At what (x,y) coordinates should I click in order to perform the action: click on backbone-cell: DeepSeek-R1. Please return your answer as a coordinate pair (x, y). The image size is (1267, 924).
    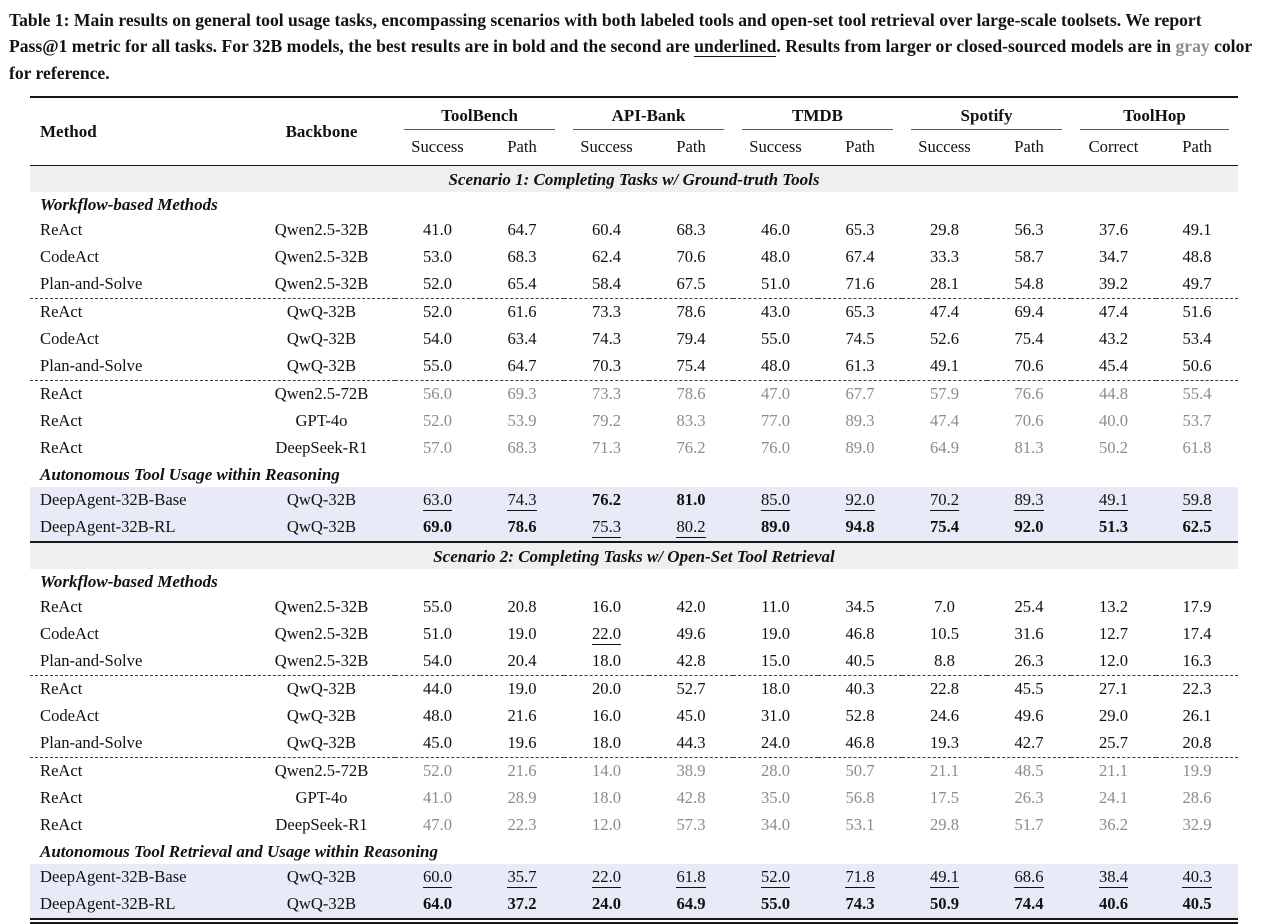
    Looking at the image, I should click on (321, 825).